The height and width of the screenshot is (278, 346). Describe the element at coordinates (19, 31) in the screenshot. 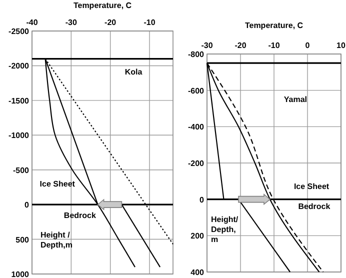

I see `y-tick-label: -2500` at that location.